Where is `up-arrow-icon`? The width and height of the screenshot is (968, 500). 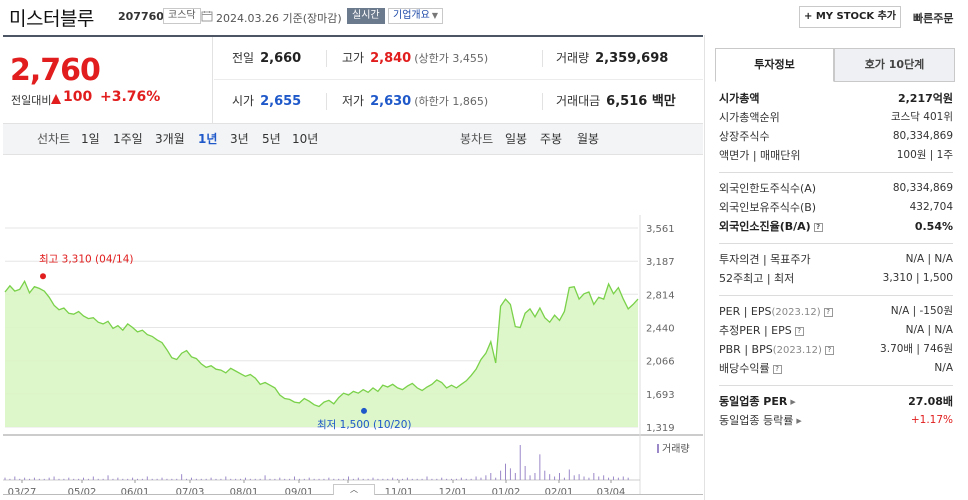
up-arrow-icon is located at coordinates (56, 99).